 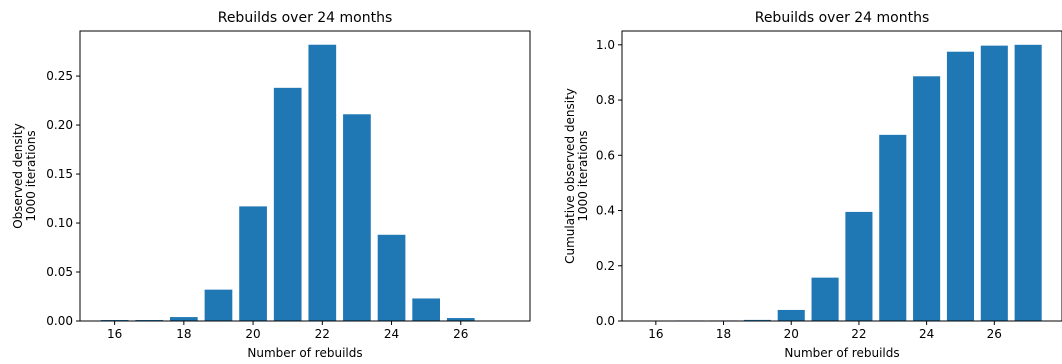 What do you see at coordinates (605, 100) in the screenshot?
I see `y-tick-label: 0.8` at bounding box center [605, 100].